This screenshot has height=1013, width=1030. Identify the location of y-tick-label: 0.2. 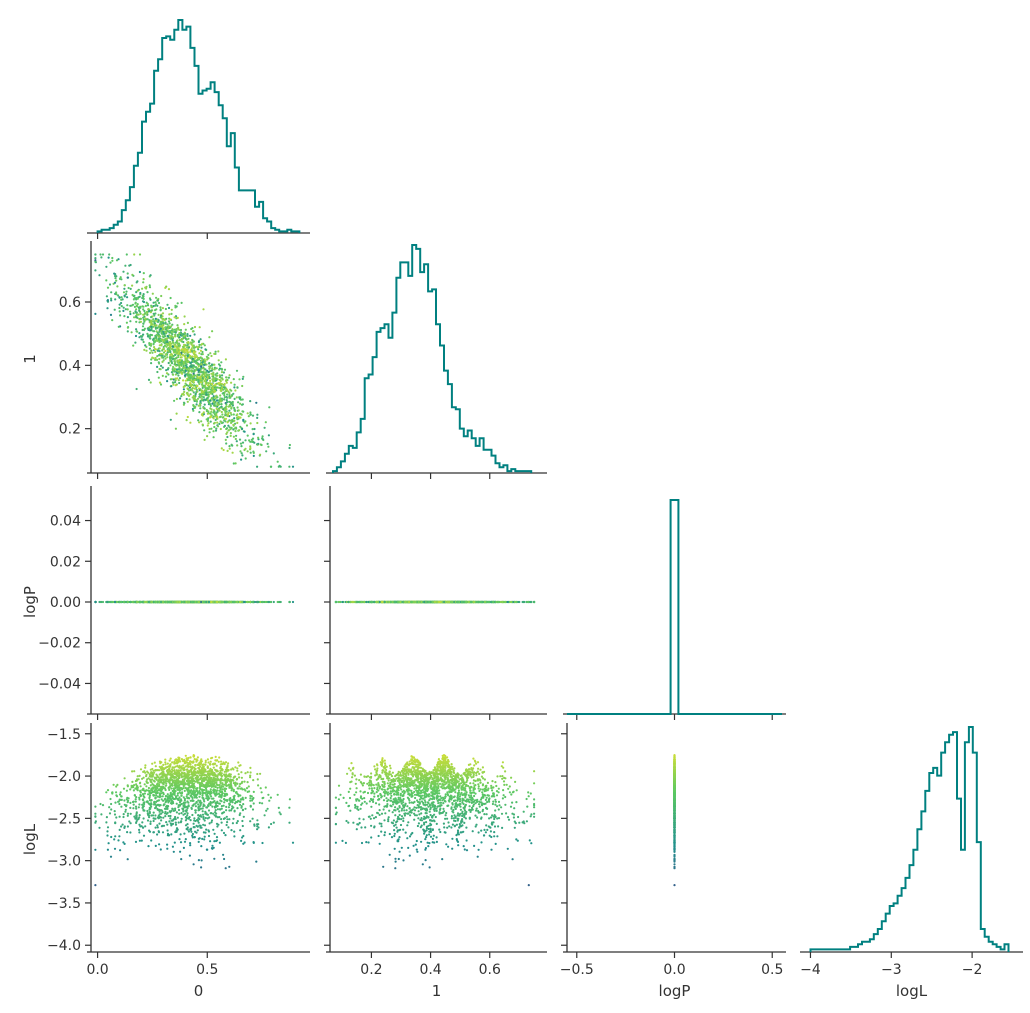
(70, 430).